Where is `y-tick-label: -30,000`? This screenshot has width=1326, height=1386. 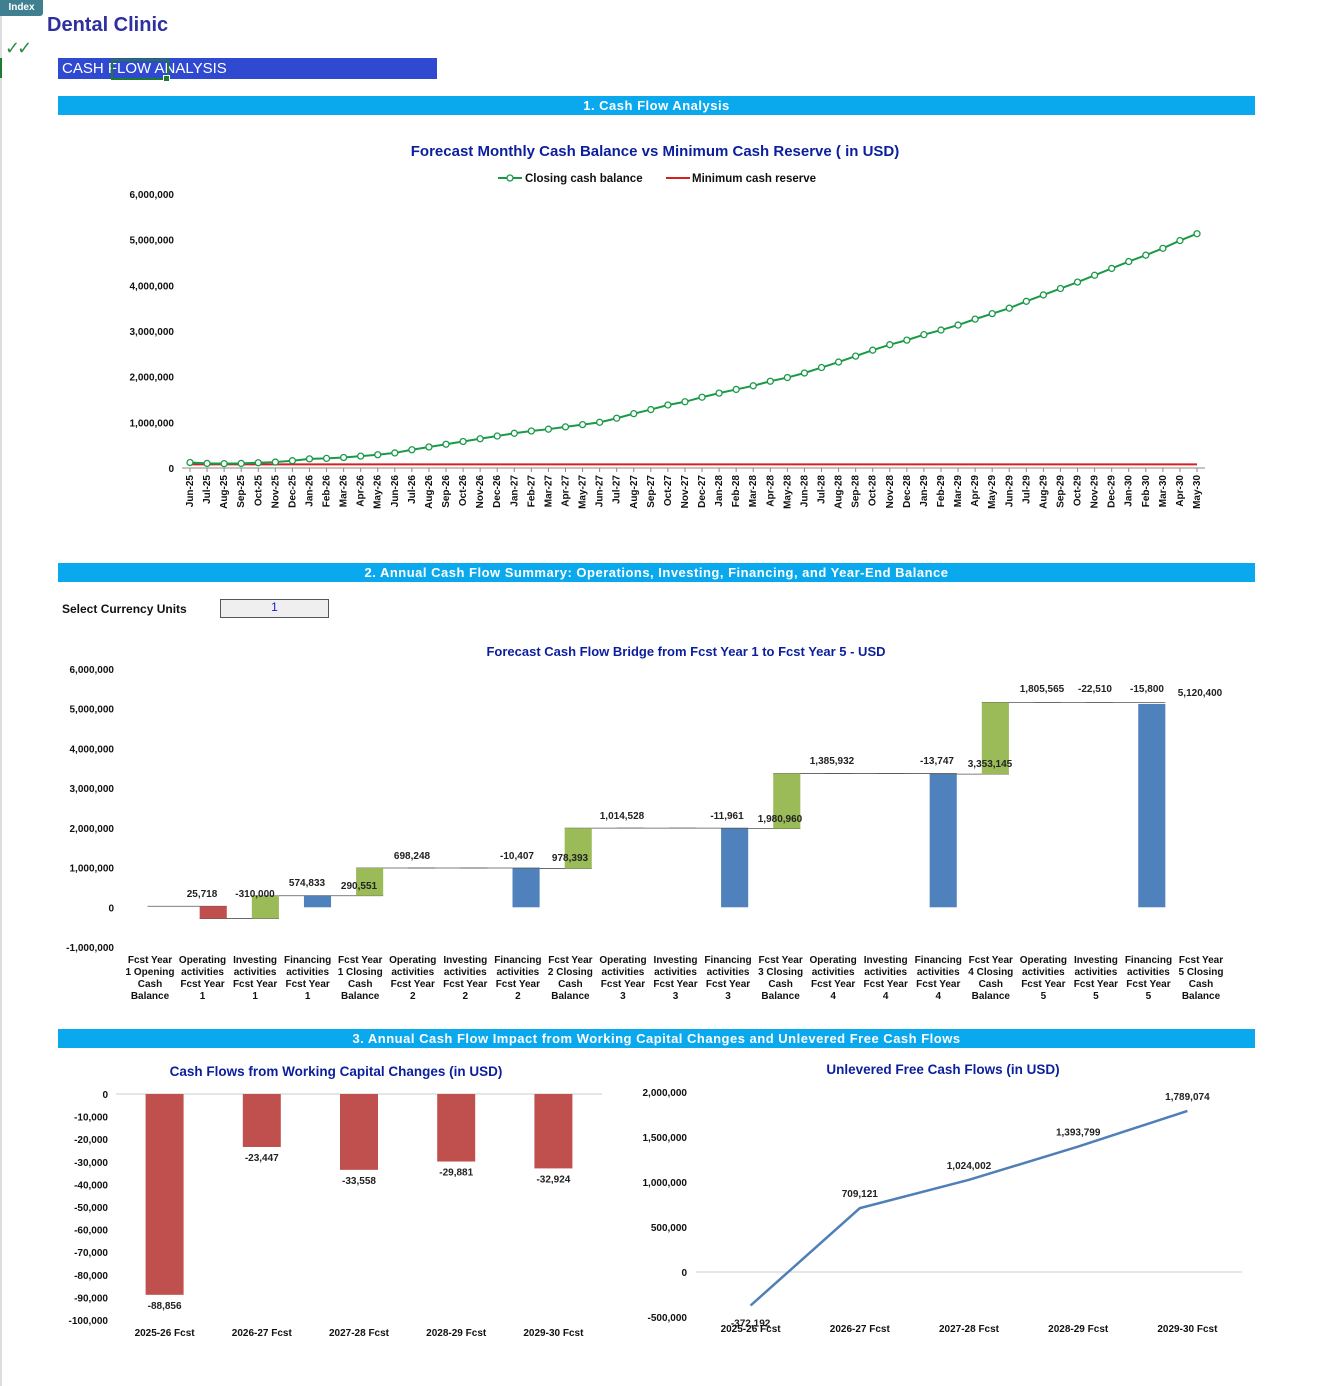
y-tick-label: -30,000 is located at coordinates (91, 1163).